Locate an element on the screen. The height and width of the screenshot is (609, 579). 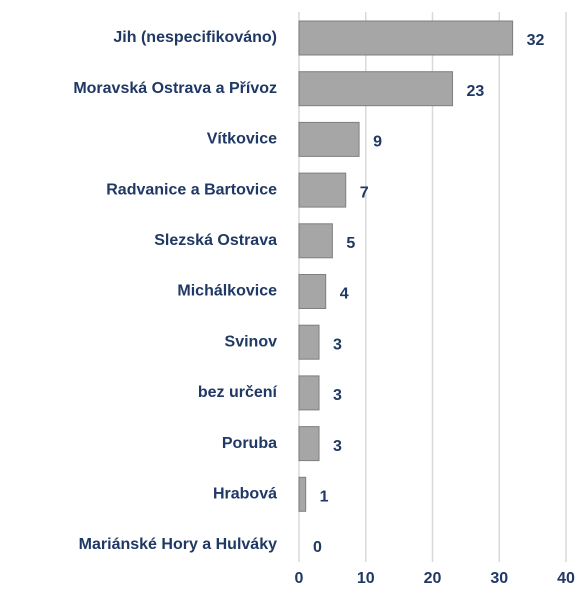
y-tick-label: Slezská Ostrava is located at coordinates (215, 240).